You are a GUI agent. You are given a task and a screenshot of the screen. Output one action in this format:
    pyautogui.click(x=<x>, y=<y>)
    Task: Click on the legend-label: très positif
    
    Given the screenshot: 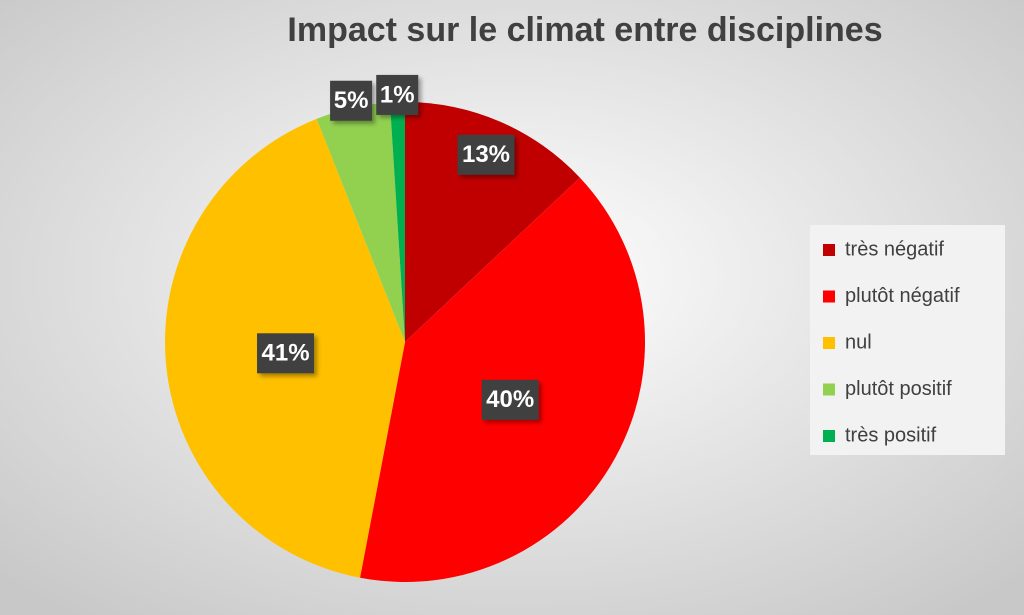 What is the action you would take?
    pyautogui.click(x=891, y=435)
    